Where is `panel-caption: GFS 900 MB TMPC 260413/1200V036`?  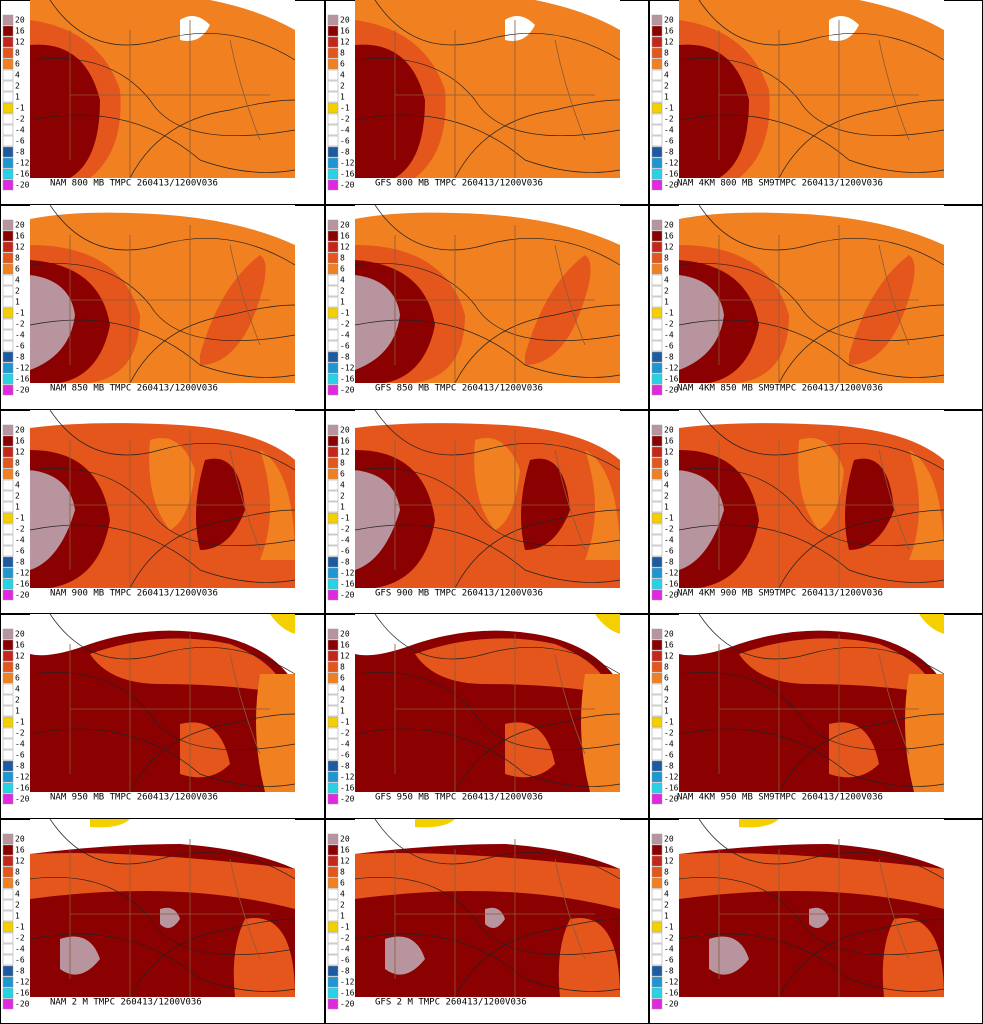
panel-caption: GFS 900 MB TMPC 260413/1200V036 is located at coordinates (459, 594).